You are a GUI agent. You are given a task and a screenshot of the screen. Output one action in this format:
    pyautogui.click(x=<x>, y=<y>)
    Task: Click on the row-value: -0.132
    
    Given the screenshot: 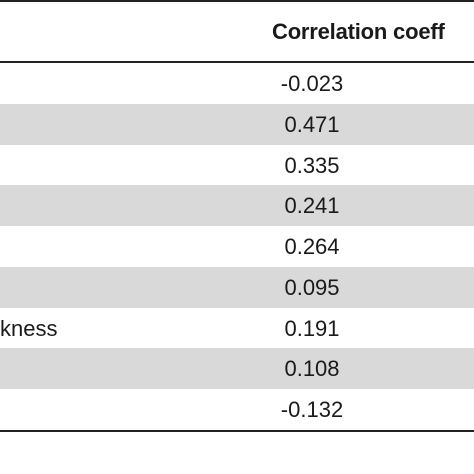 What is the action you would take?
    pyautogui.click(x=312, y=410)
    